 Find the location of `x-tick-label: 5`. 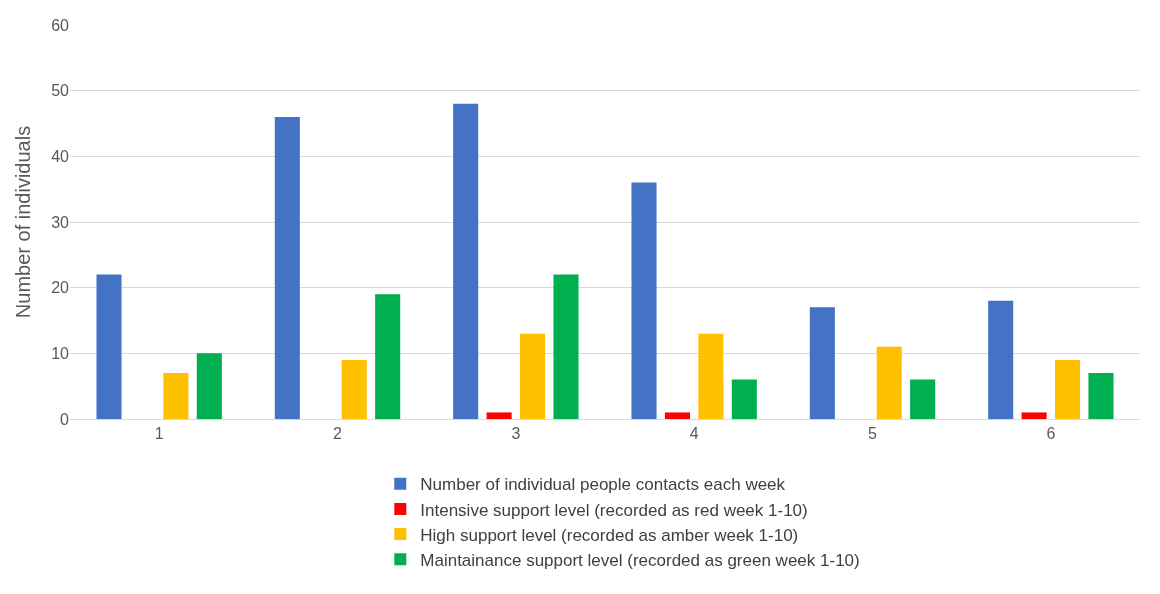

x-tick-label: 5 is located at coordinates (873, 434).